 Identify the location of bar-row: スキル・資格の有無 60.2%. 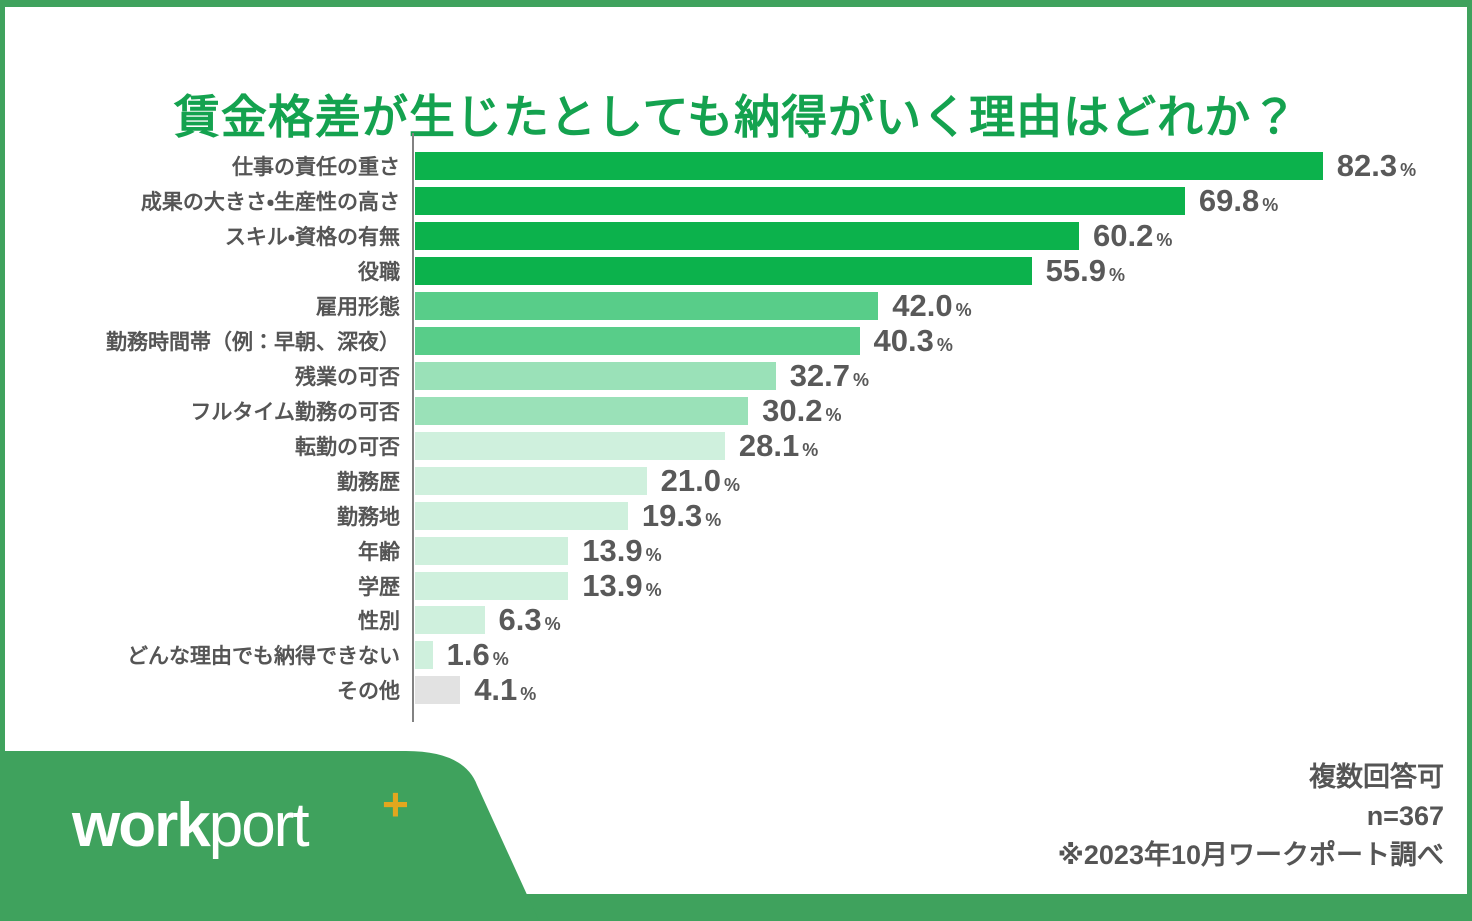
(732, 236).